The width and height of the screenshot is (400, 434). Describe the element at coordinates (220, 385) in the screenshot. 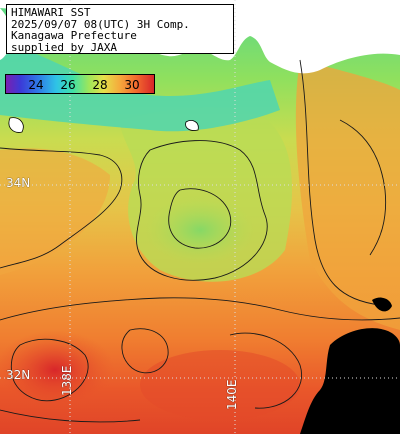

I see `warm-south-band` at that location.